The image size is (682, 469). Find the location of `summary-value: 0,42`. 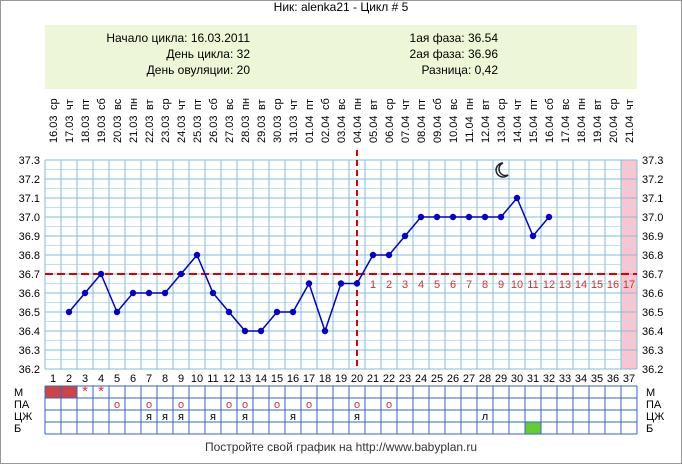

summary-value: 0,42 is located at coordinates (487, 70).